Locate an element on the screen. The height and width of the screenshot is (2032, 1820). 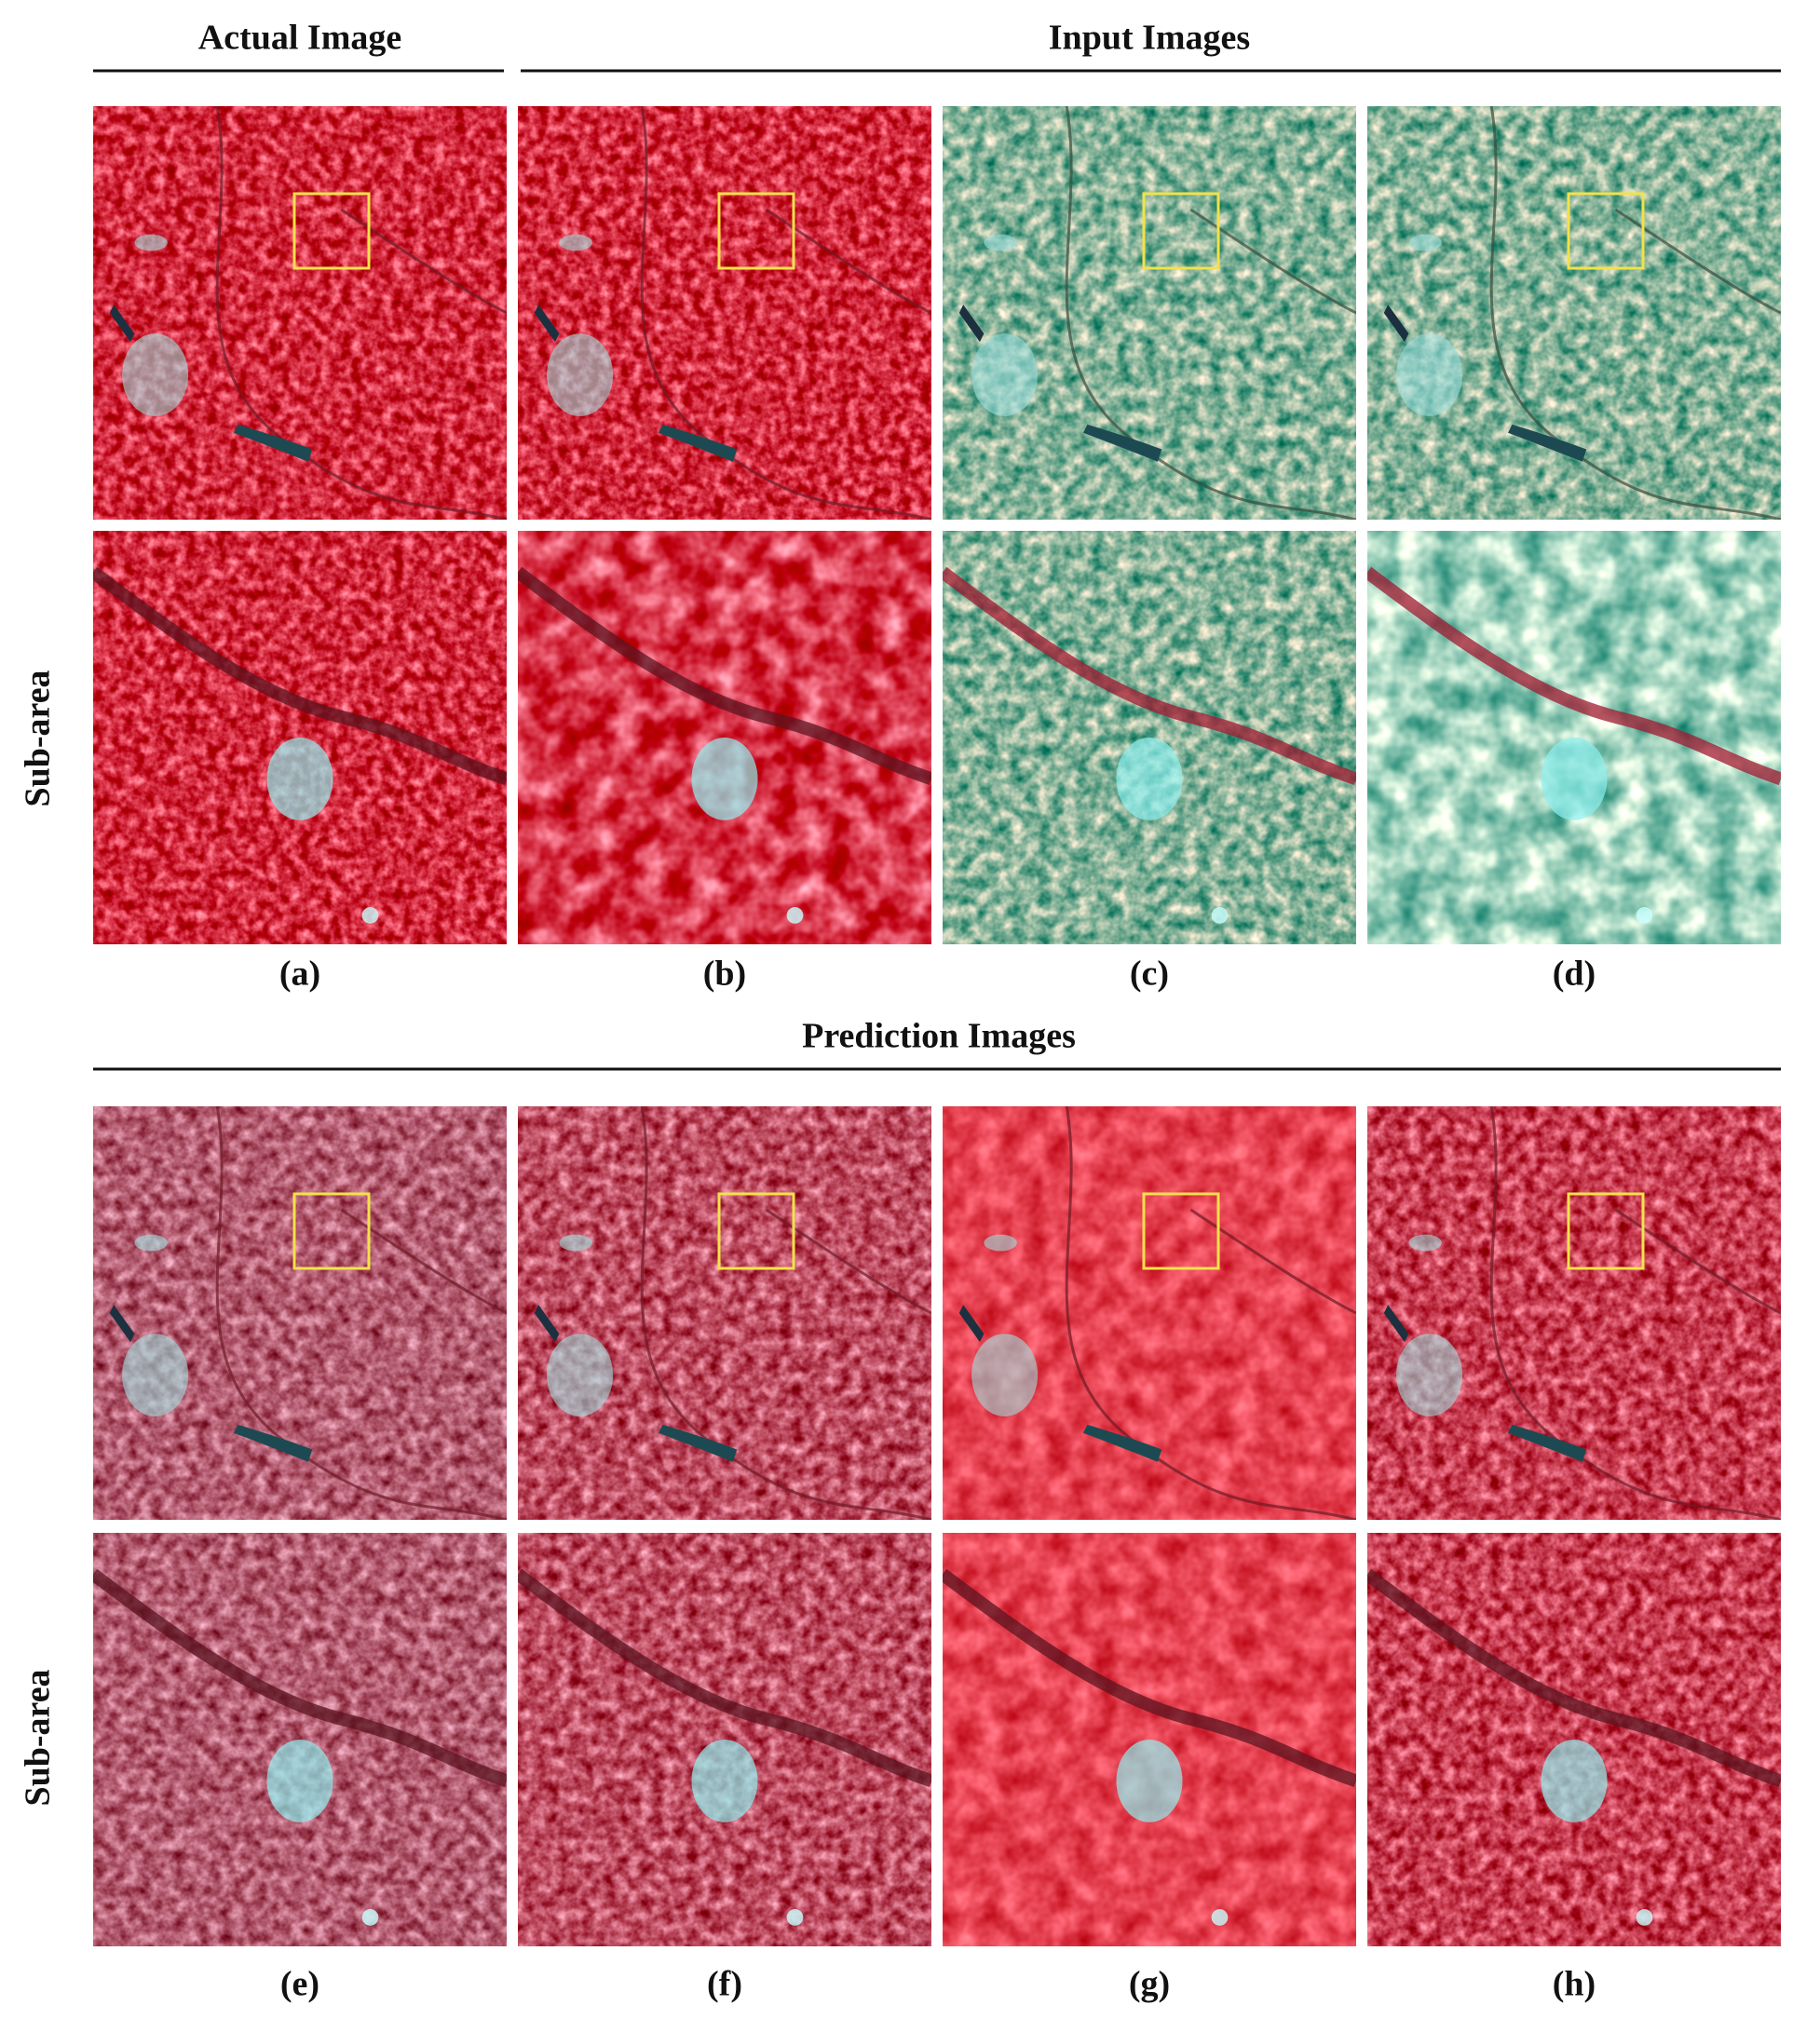
panel-label: (b) is located at coordinates (724, 974).